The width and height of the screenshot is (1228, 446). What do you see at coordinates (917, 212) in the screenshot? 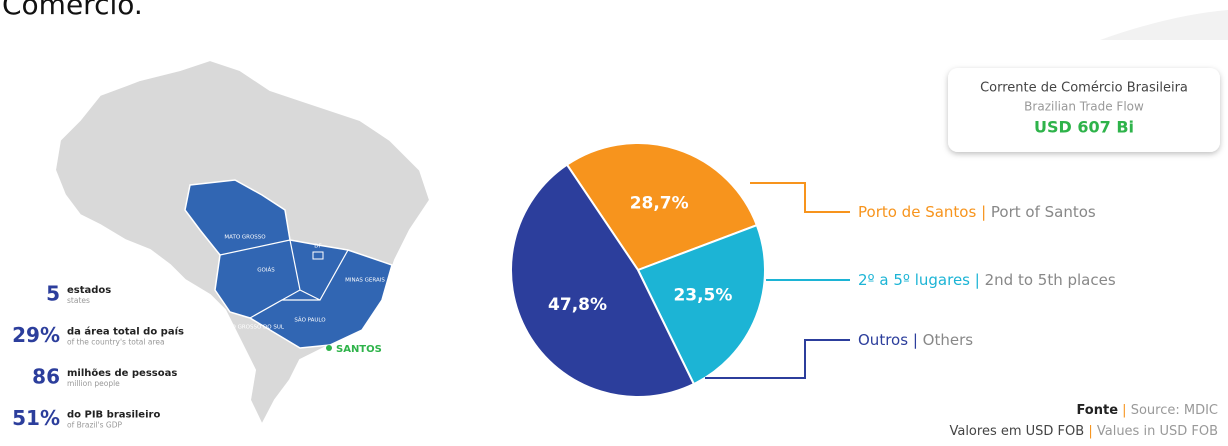
I see `legend-pt: Porto de Santos` at bounding box center [917, 212].